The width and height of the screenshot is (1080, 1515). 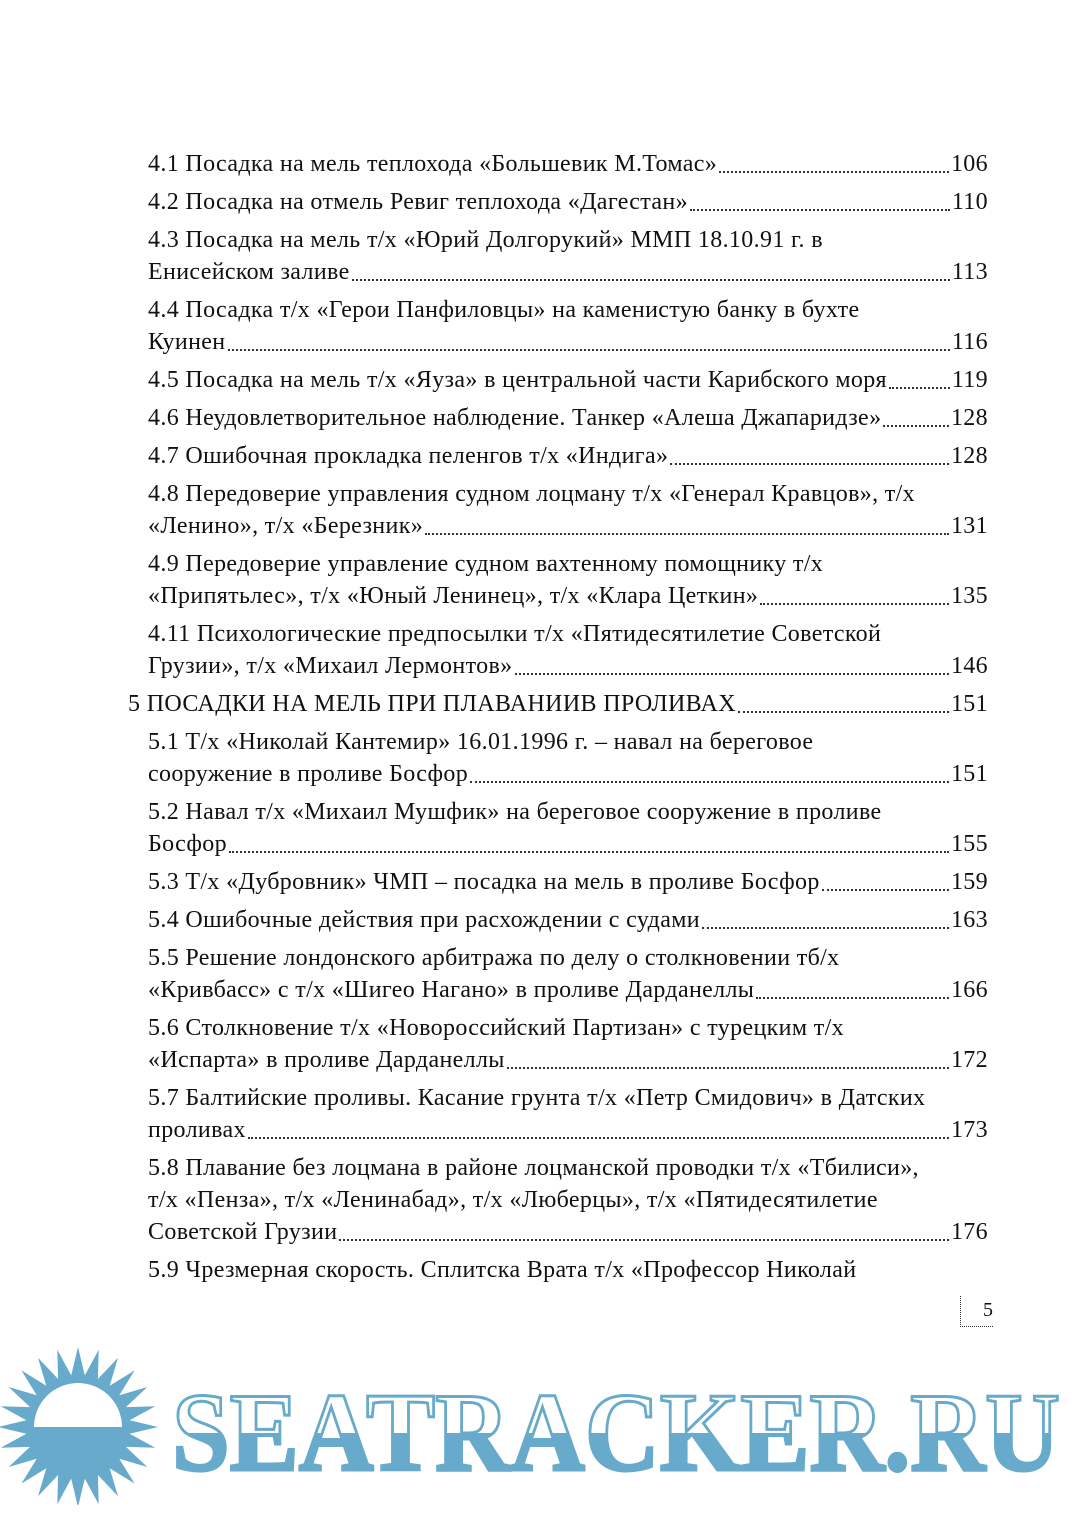 What do you see at coordinates (568, 1130) in the screenshot?
I see `toc-line: проливах 173` at bounding box center [568, 1130].